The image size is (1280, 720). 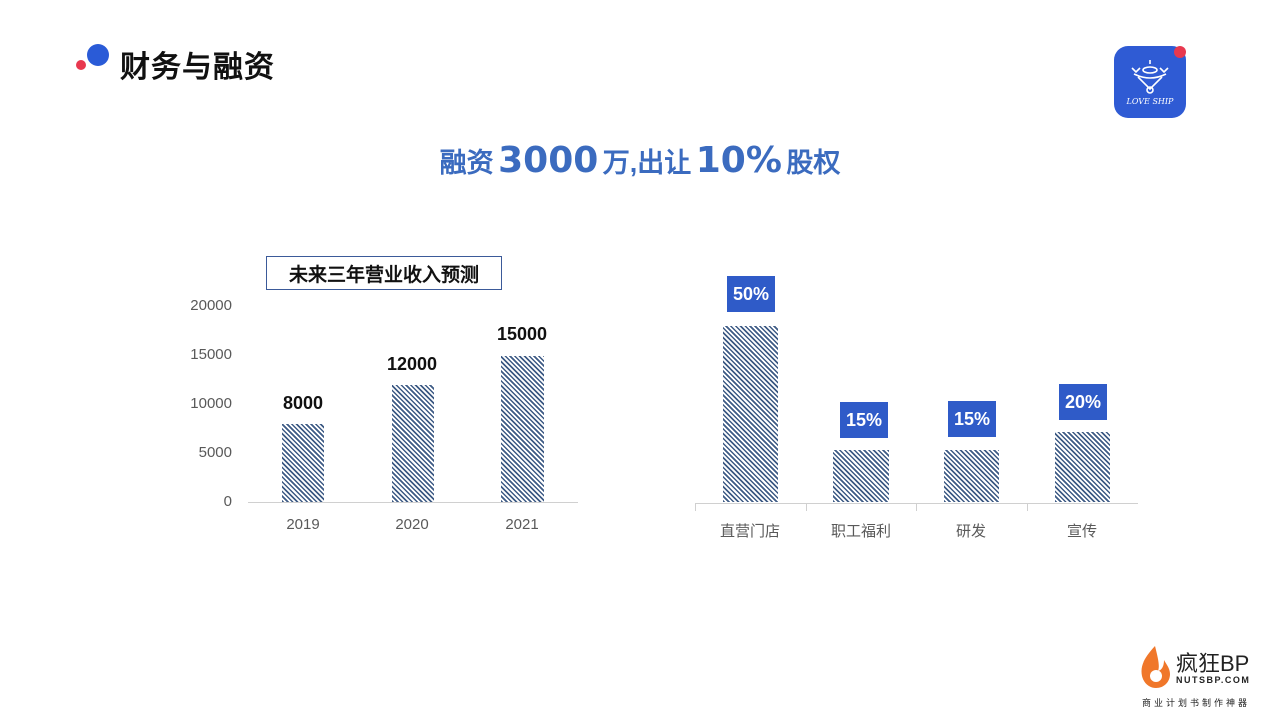 What do you see at coordinates (211, 403) in the screenshot?
I see `y-tick: 10000` at bounding box center [211, 403].